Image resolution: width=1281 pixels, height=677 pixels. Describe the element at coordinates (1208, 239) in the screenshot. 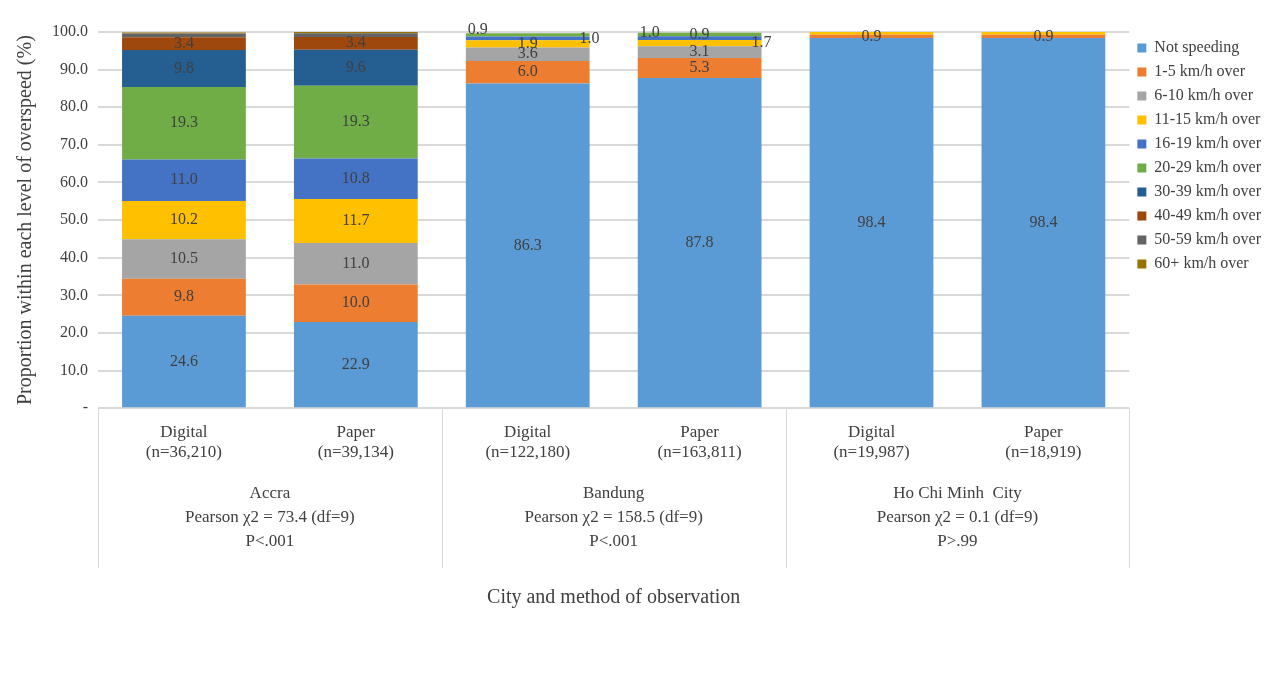

I see `legend-label: 50-59 km/h over` at that location.